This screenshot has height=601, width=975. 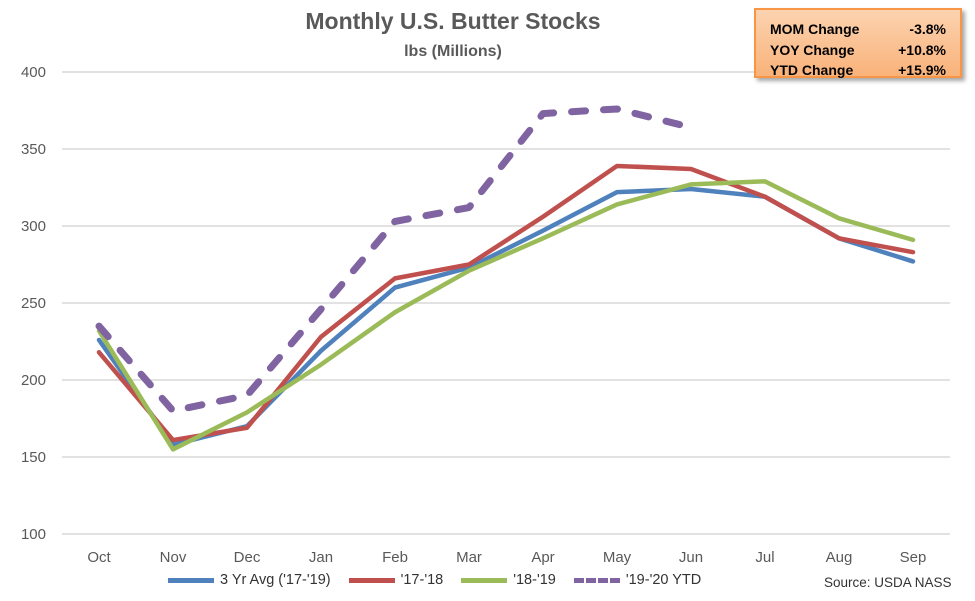 I want to click on stat-yoy: YOY Change +10.8%, so click(x=858, y=50).